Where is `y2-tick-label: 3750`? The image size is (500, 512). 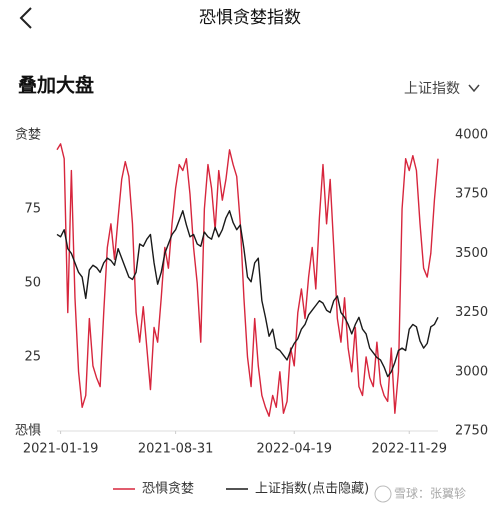 y2-tick-label: 3750 is located at coordinates (471, 194).